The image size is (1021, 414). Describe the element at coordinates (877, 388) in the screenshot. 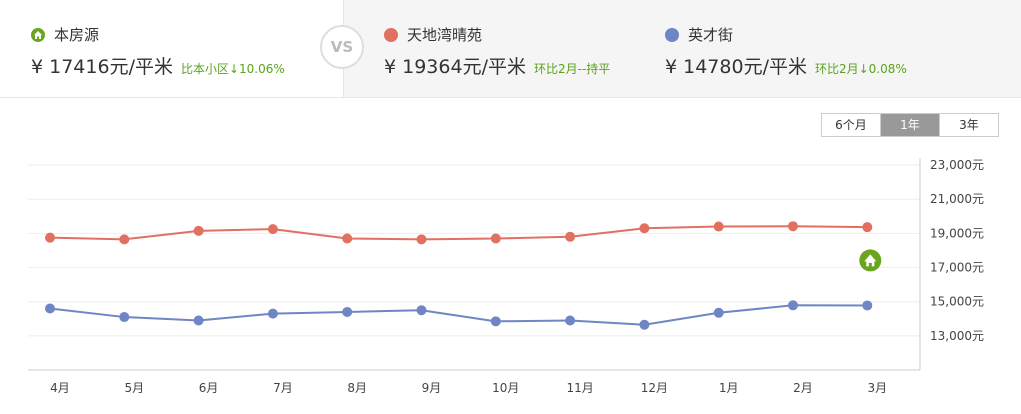

I see `x-tick-label: 3月` at that location.